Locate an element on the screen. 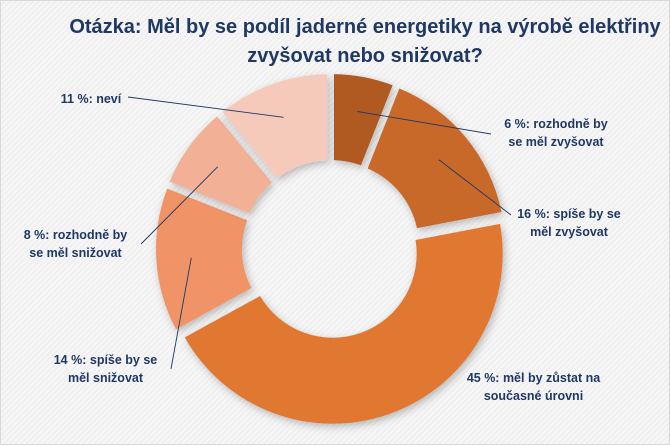  data-label-line: se měl zvyšovat is located at coordinates (556, 142).